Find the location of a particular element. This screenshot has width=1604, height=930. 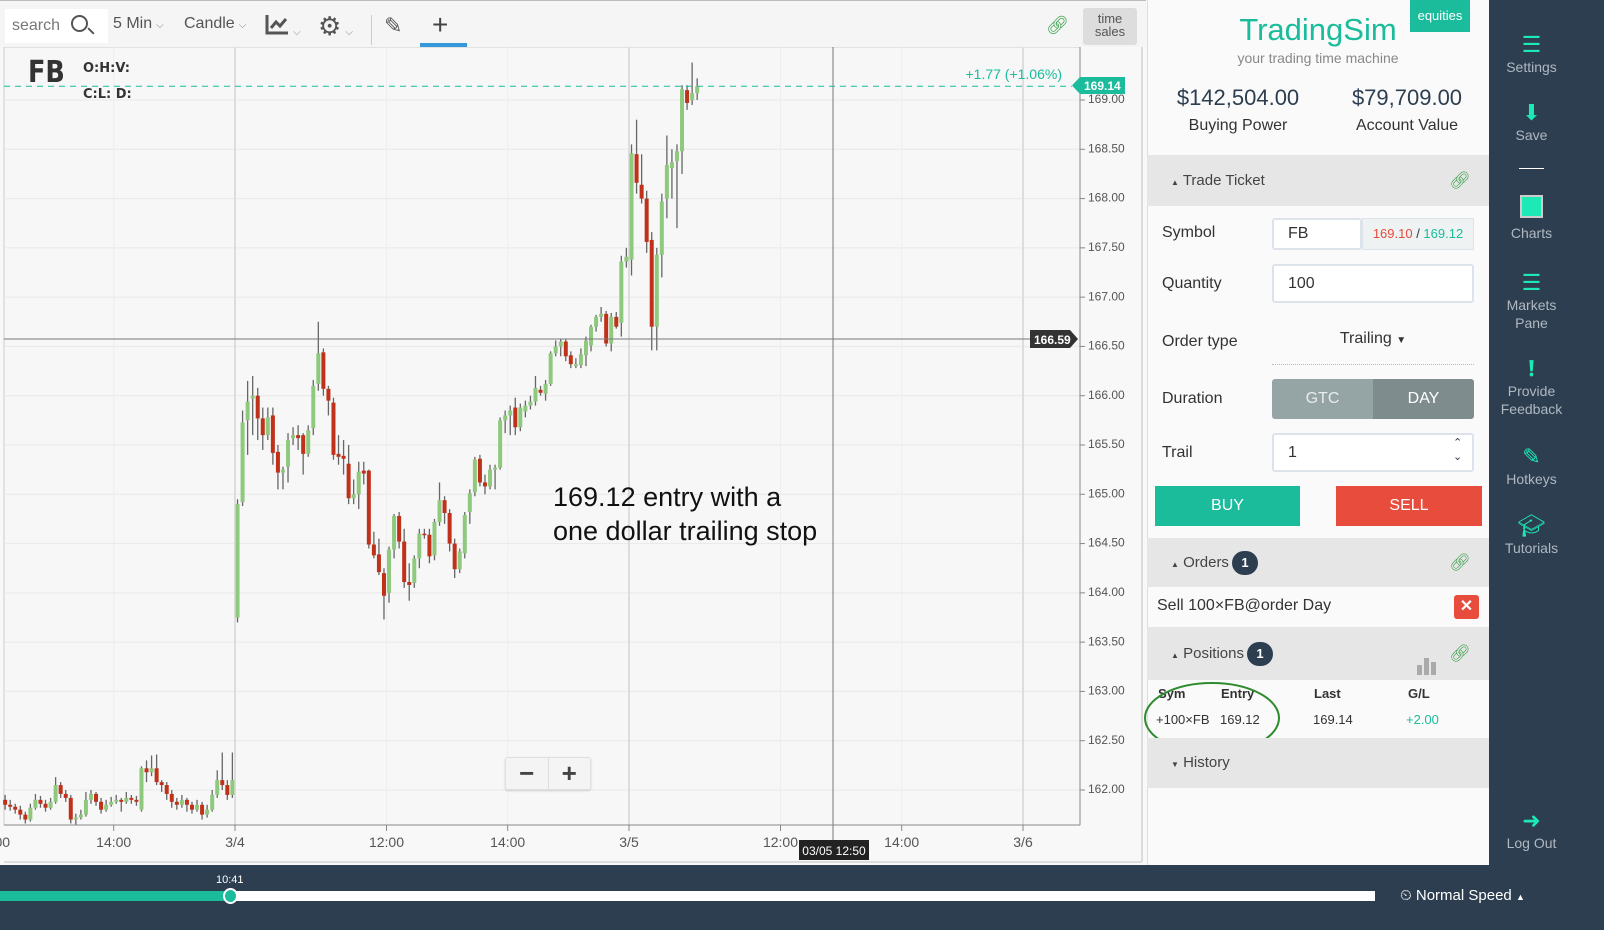

caret-down-icon: ▼ is located at coordinates (1401, 340).